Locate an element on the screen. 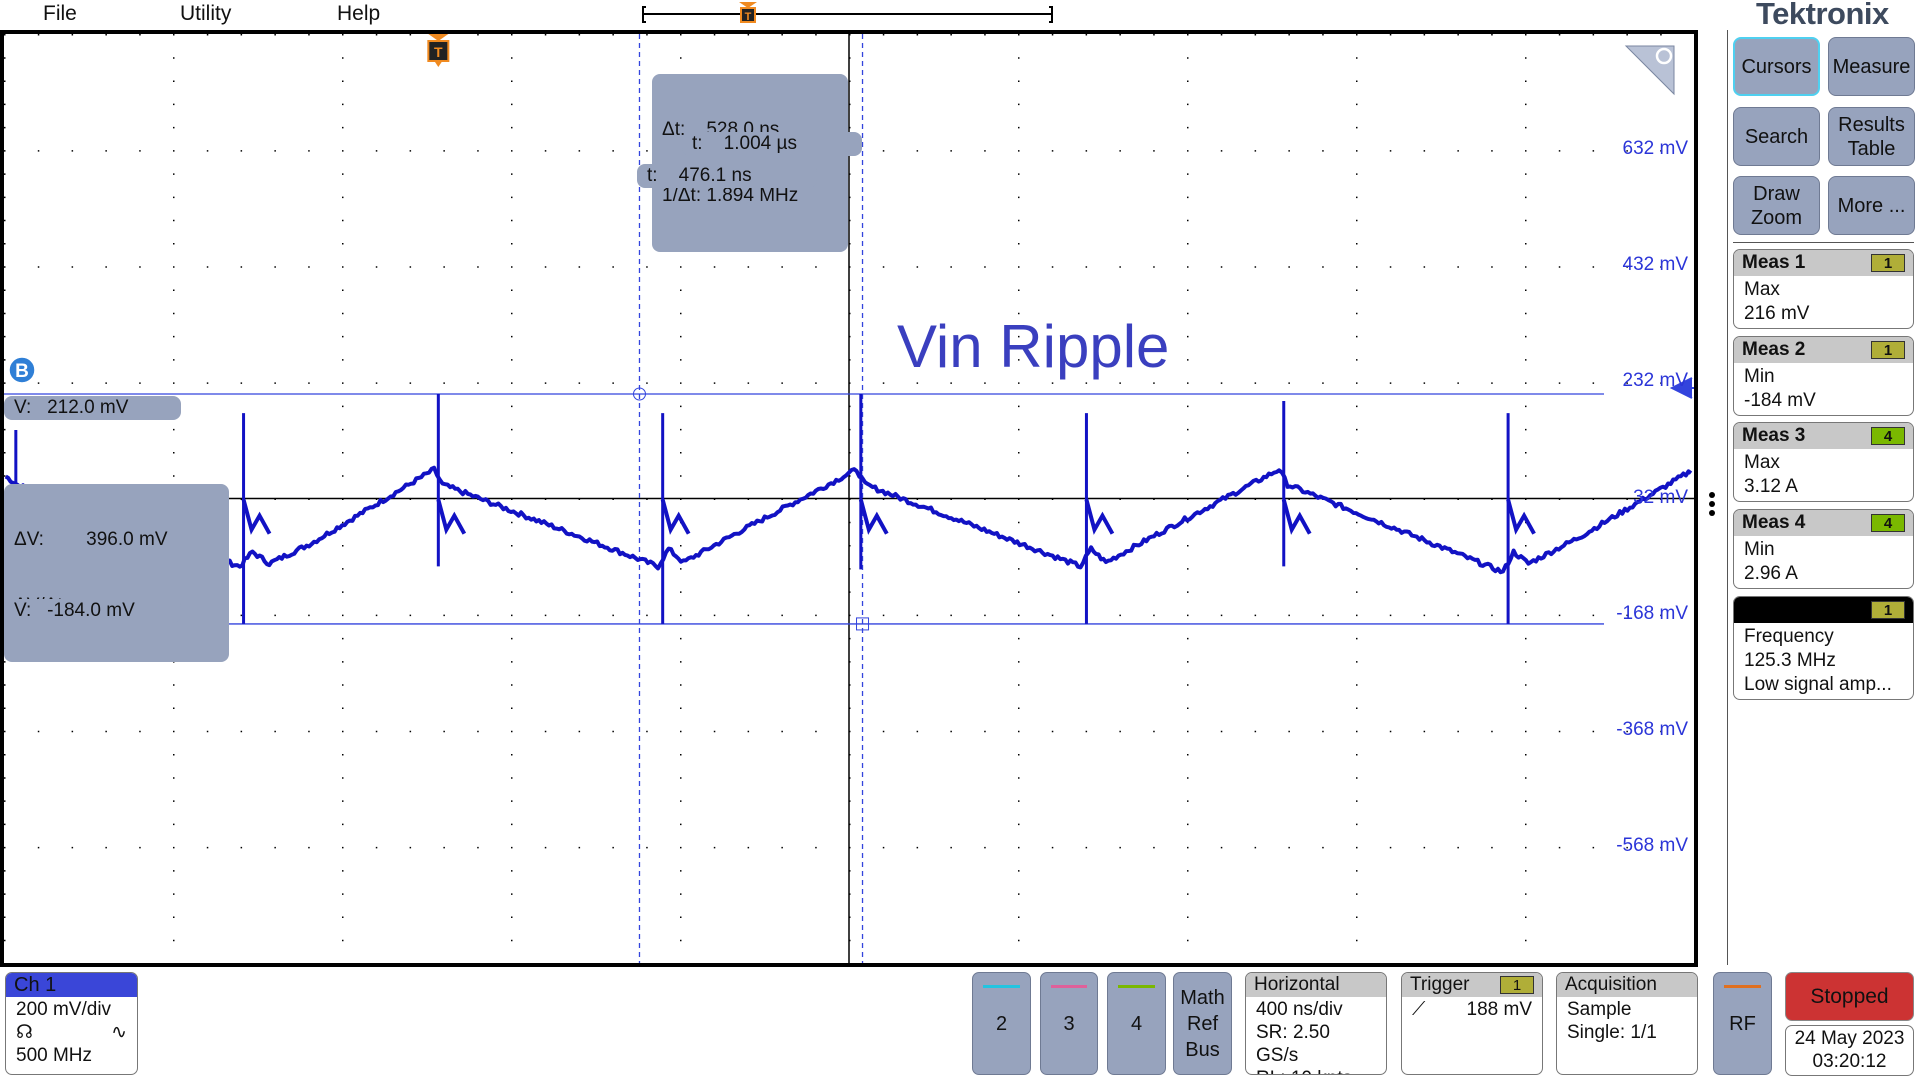  record-bracket is located at coordinates (847, 14).